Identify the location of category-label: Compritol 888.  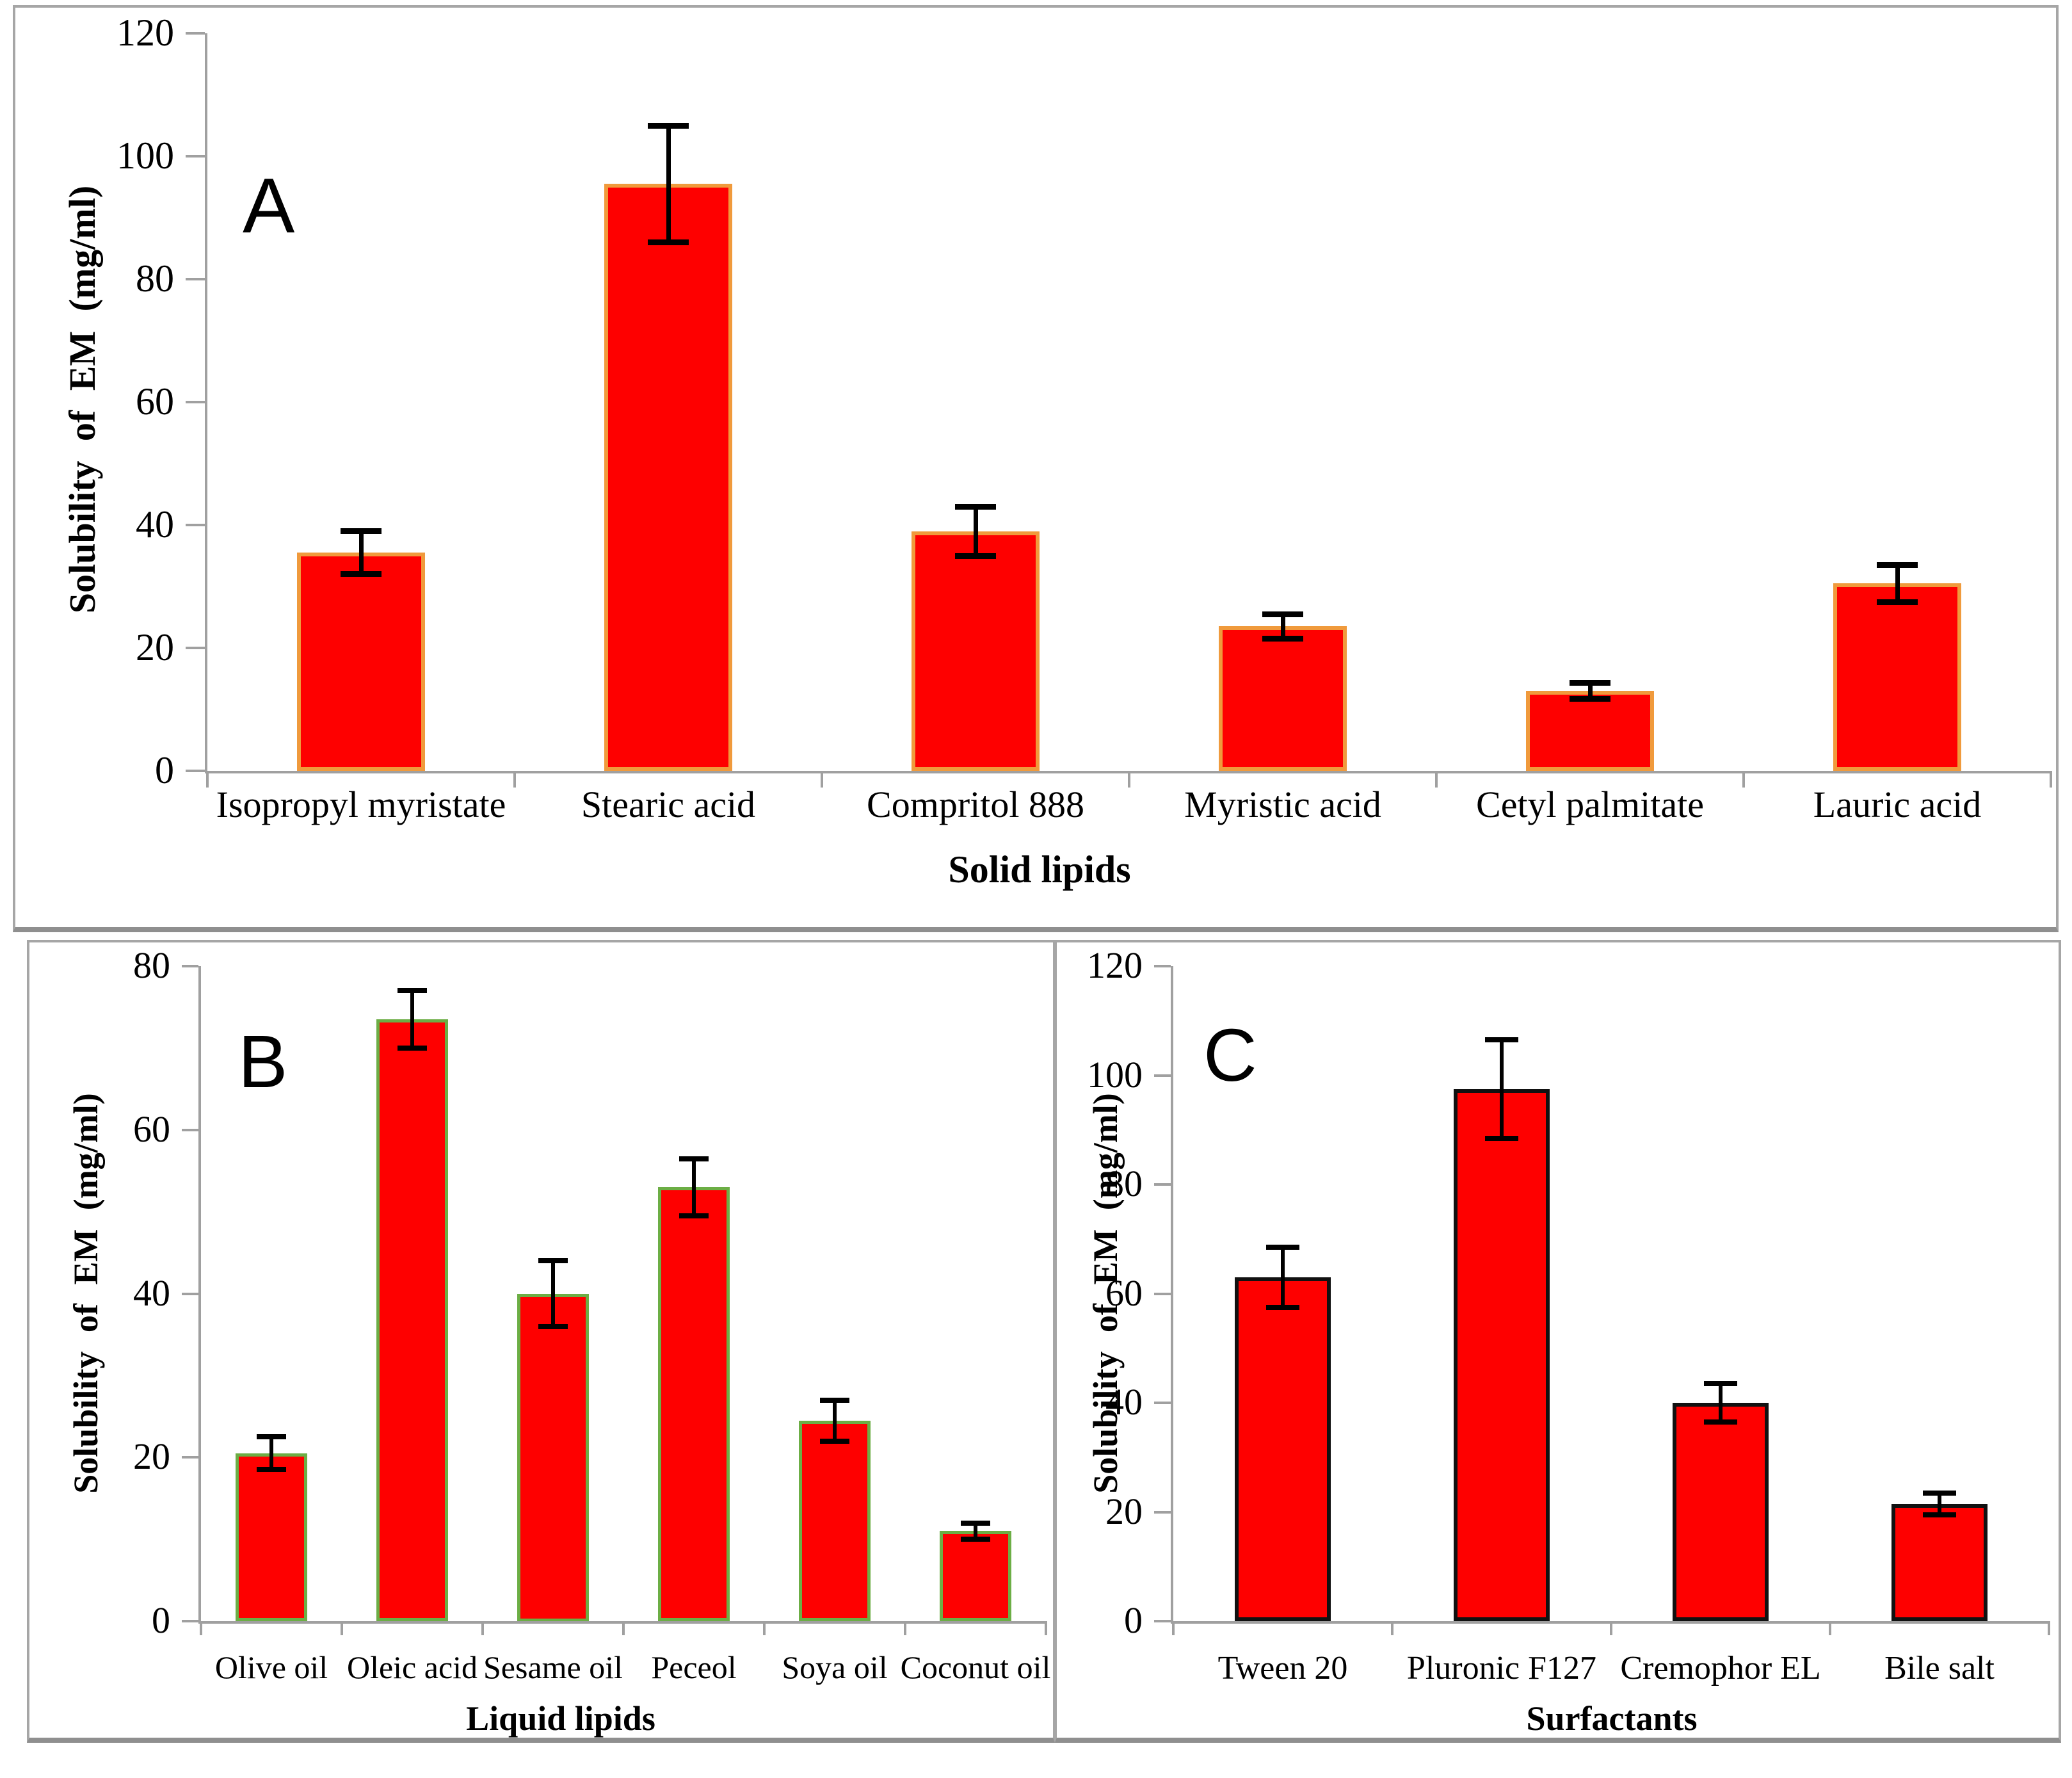
(975, 804).